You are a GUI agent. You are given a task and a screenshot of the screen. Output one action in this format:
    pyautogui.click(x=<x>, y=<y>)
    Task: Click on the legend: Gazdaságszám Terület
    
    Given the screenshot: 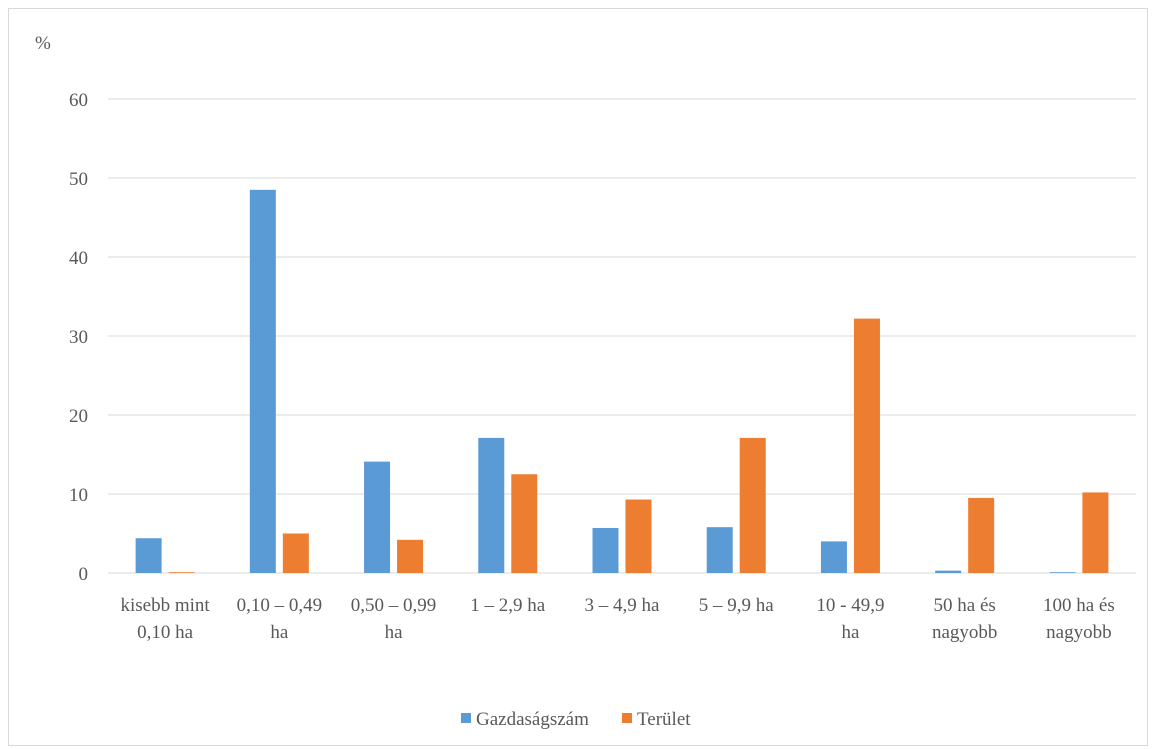 What is the action you would take?
    pyautogui.click(x=576, y=719)
    